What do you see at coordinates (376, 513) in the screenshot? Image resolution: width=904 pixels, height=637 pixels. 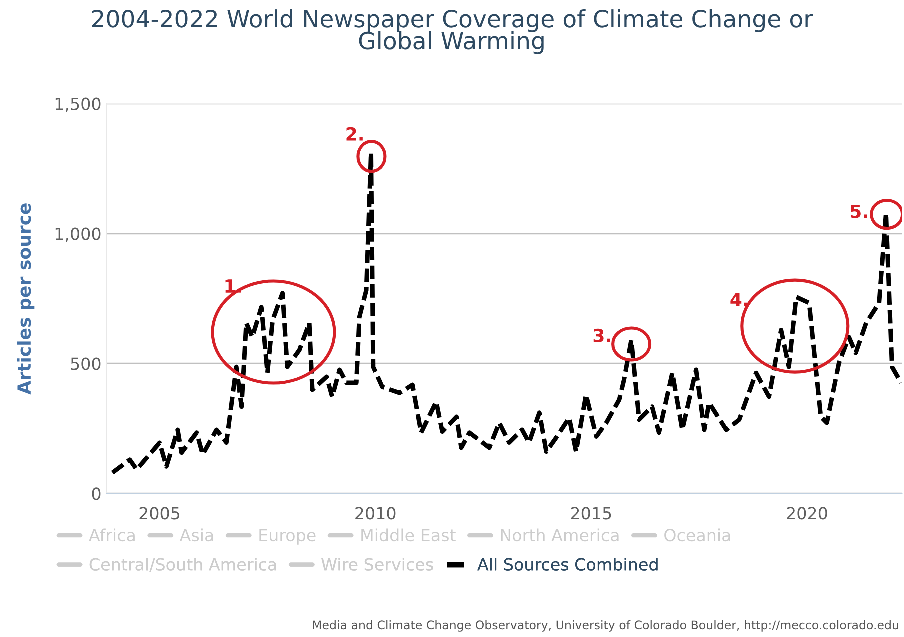 I see `x-tick-label: 2010` at bounding box center [376, 513].